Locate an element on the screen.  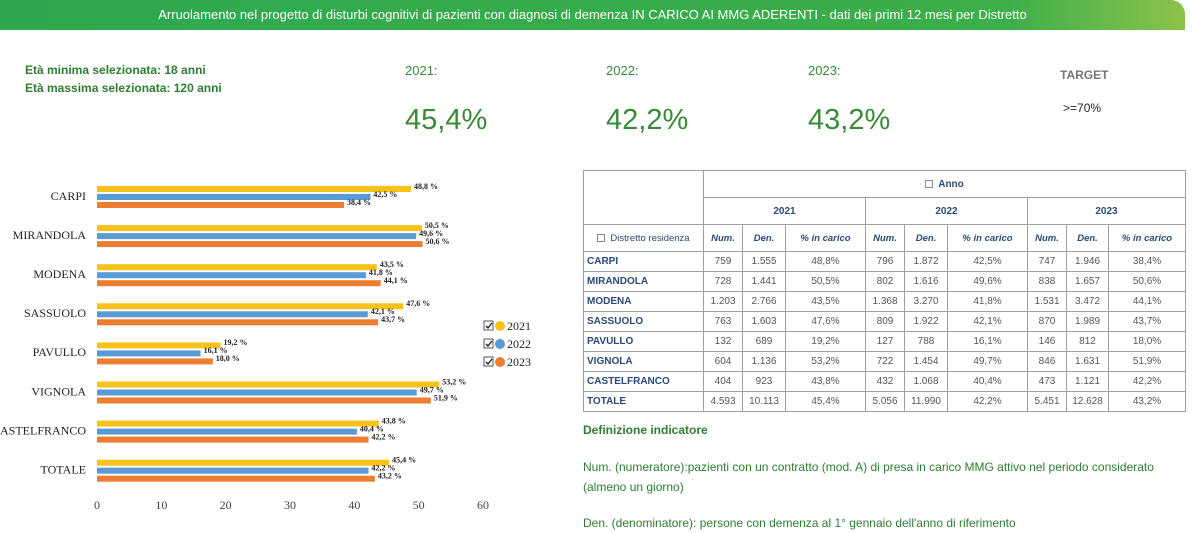
data-label: 38,4 % is located at coordinates (359, 202).